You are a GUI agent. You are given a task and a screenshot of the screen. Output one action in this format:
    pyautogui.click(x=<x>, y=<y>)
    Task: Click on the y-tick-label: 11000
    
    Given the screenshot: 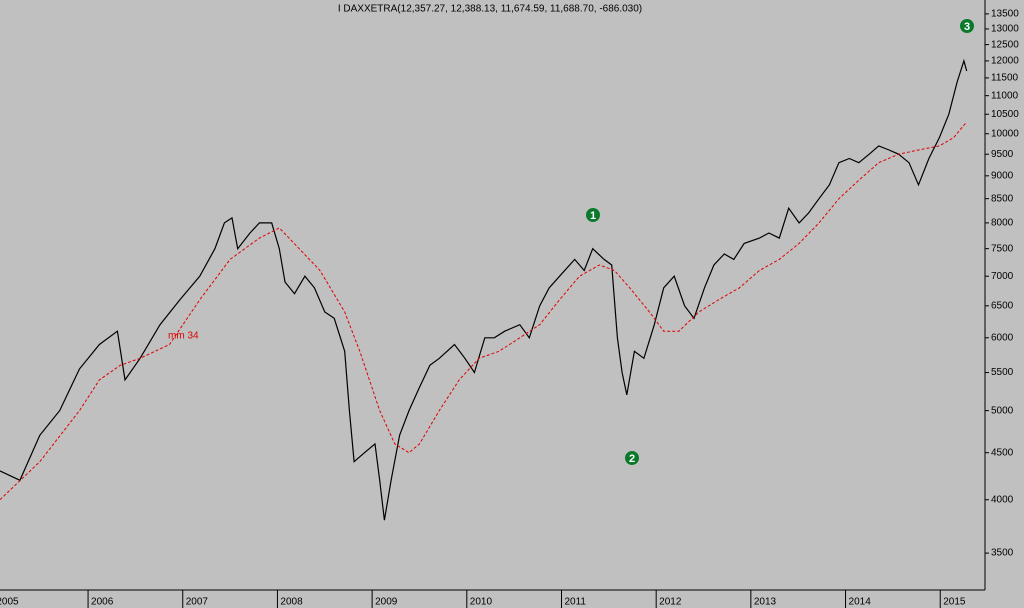 What is the action you would take?
    pyautogui.click(x=1005, y=95)
    